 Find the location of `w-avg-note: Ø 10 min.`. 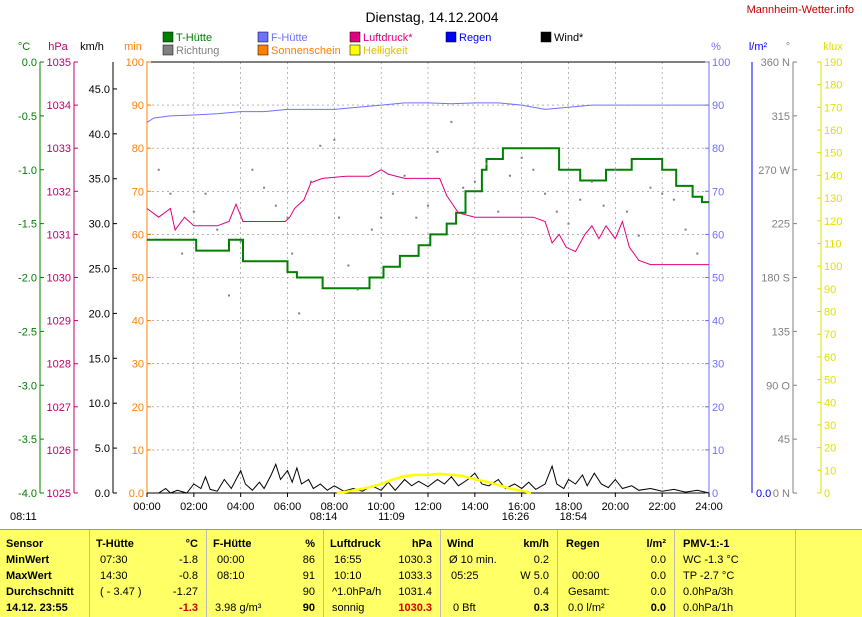

w-avg-note: Ø 10 min. is located at coordinates (473, 560).